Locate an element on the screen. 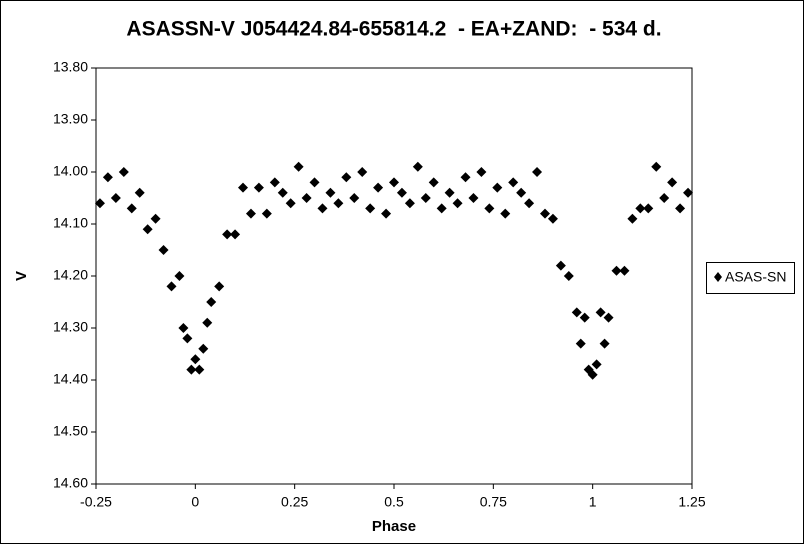  x-tick-label: 0.5 is located at coordinates (394, 502).